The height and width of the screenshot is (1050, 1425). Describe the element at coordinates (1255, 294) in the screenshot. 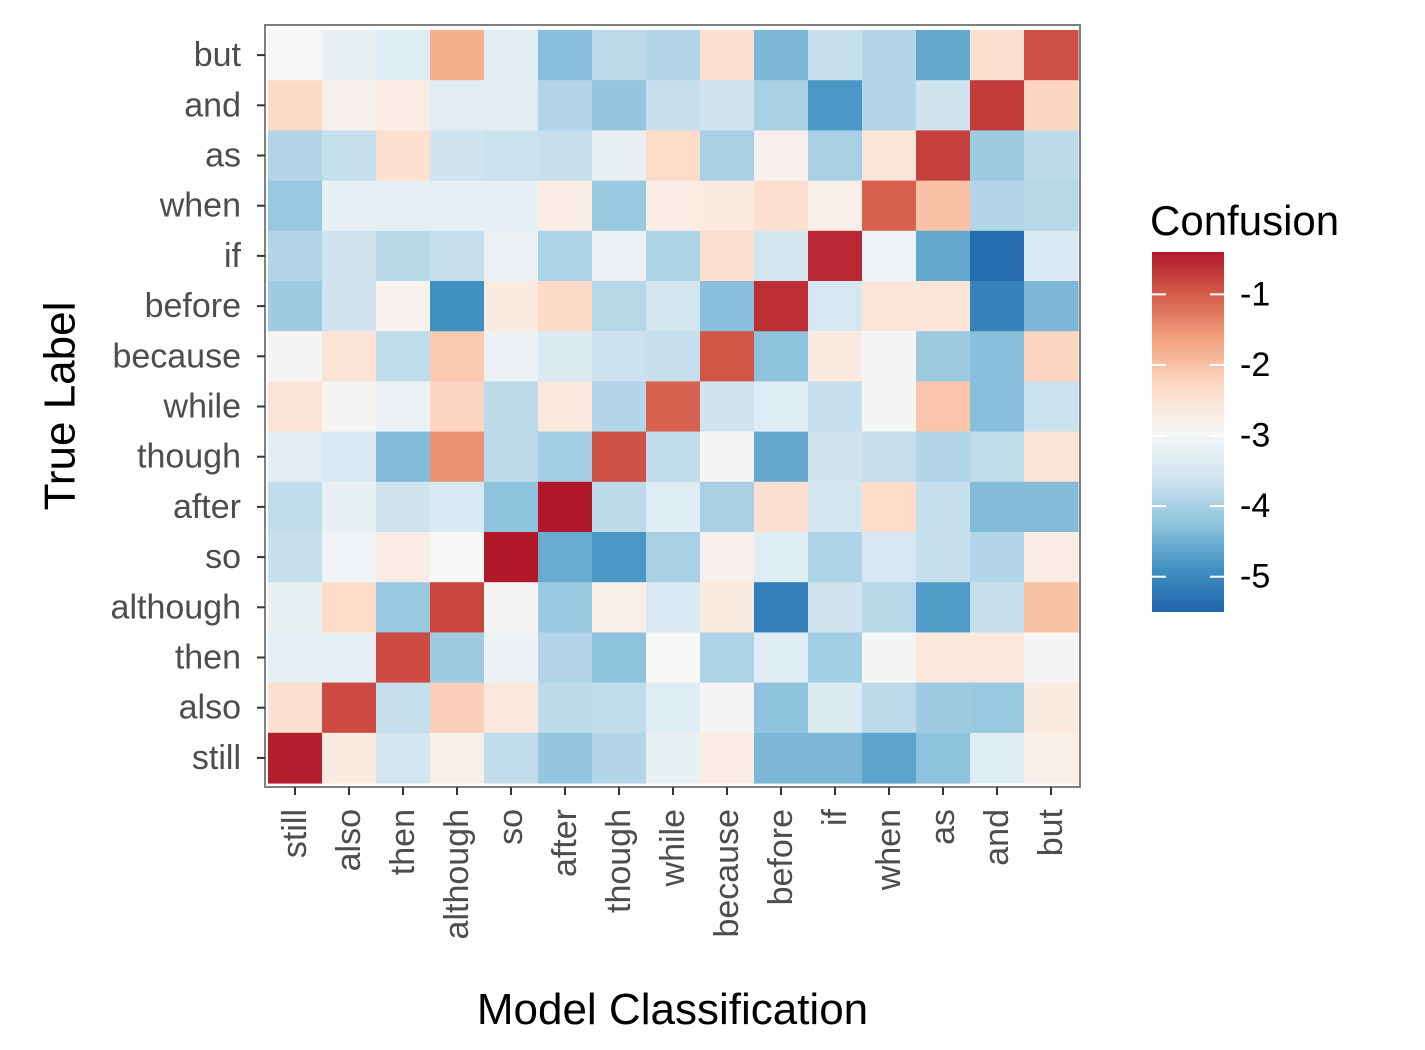

I see `legend-tick-label: -1` at that location.